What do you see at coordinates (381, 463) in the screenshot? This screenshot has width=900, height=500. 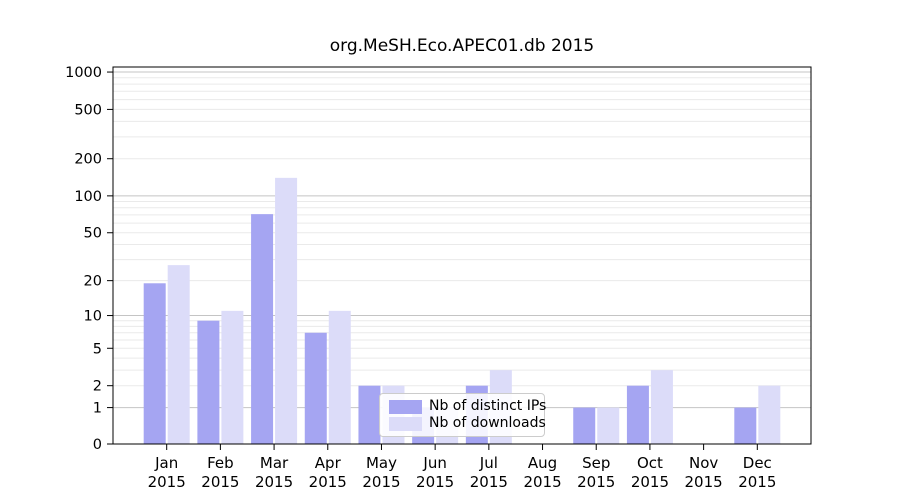 I see `svg-text: May` at bounding box center [381, 463].